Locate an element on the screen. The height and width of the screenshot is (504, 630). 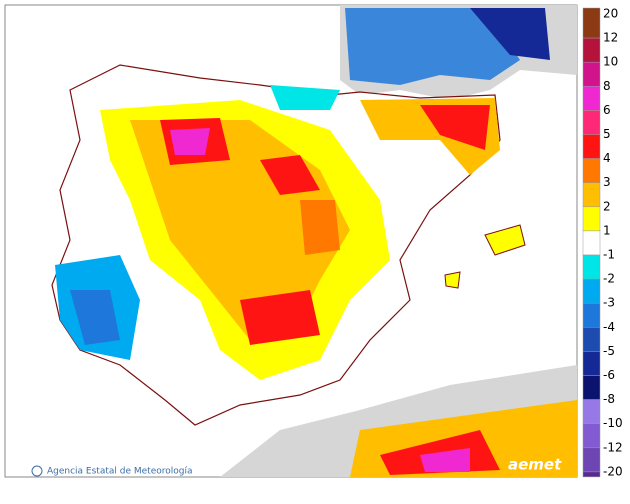
legend-label: -6 is located at coordinates (609, 375).